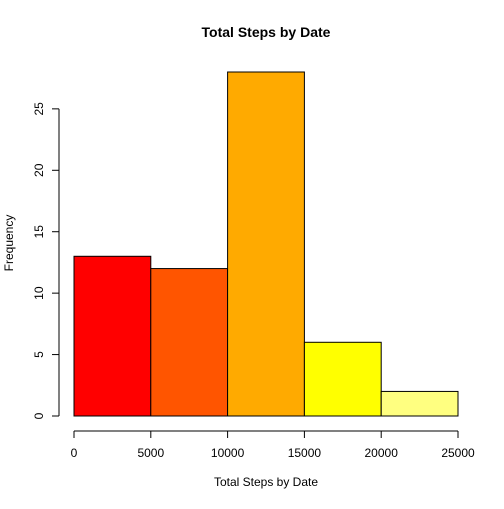  Describe the element at coordinates (382, 453) in the screenshot. I see `x-tick-label: 20000` at that location.